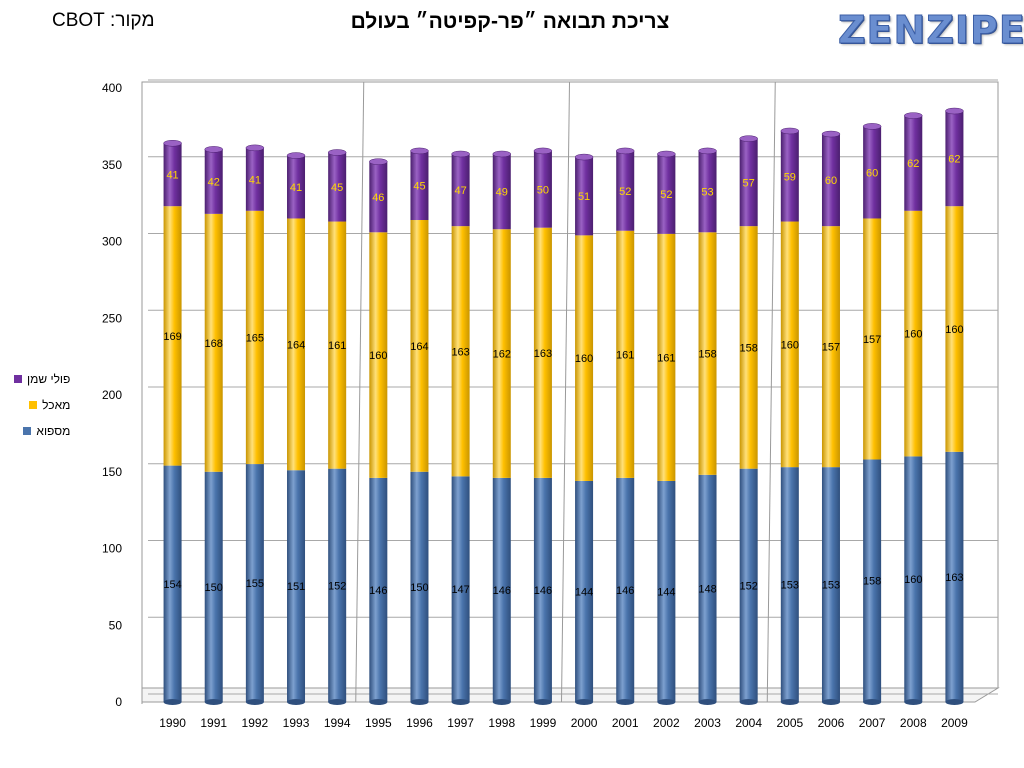 Image resolution: width=1024 pixels, height=768 pixels. What do you see at coordinates (56, 405) in the screenshot?
I see `legend-label-food: מאכל` at bounding box center [56, 405].